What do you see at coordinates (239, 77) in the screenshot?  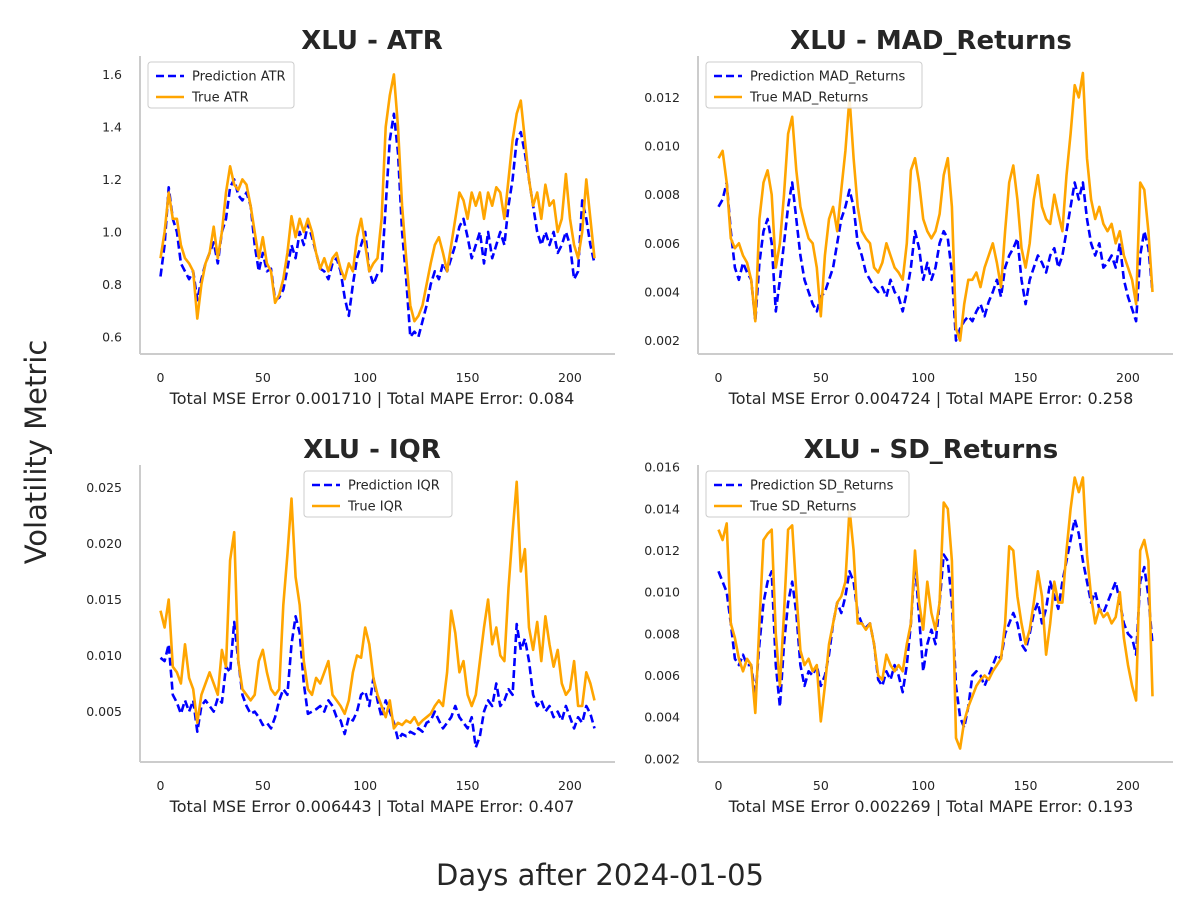 I see `legend-label: Prediction ATR` at bounding box center [239, 77].